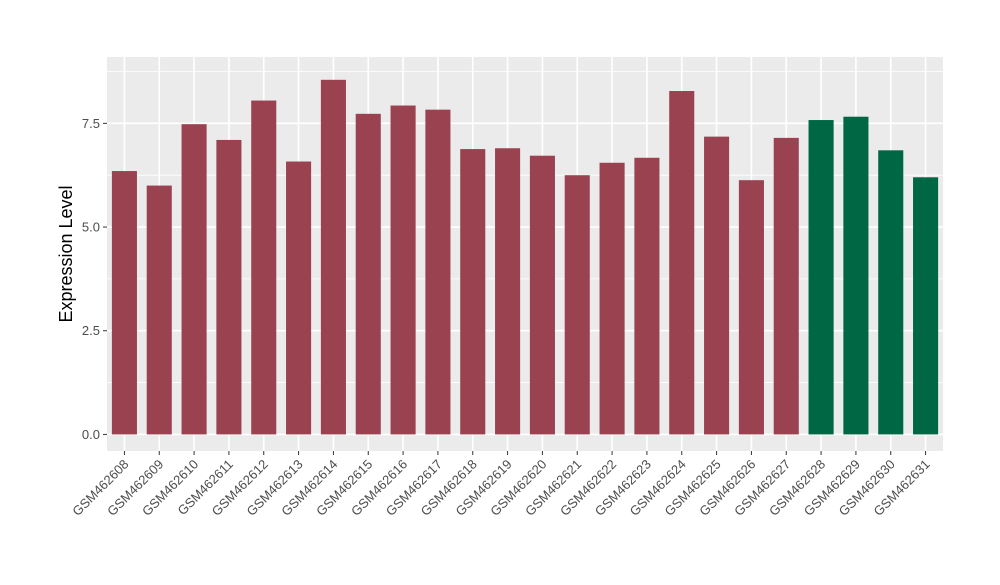  I want to click on bar-GSM462627, so click(786, 286).